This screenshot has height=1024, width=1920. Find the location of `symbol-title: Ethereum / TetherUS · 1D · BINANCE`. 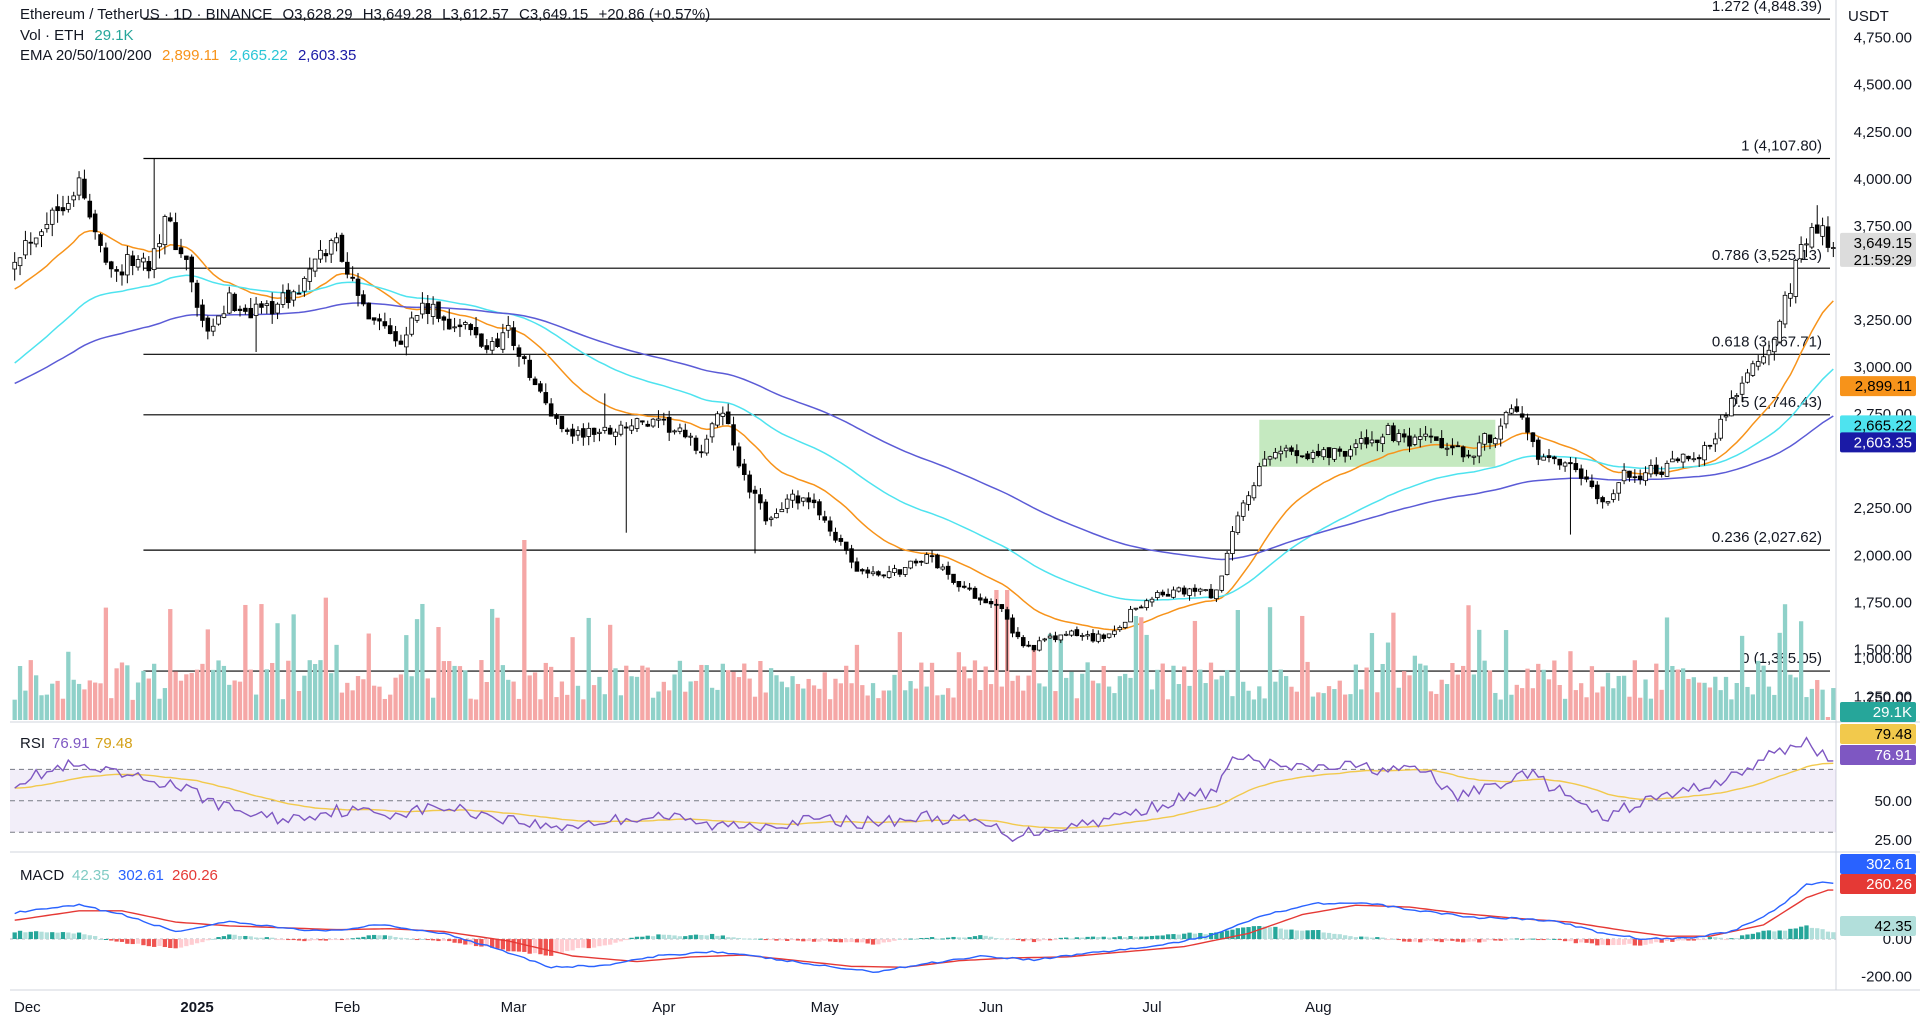

symbol-title: Ethereum / TetherUS · 1D · BINANCE is located at coordinates (146, 14).